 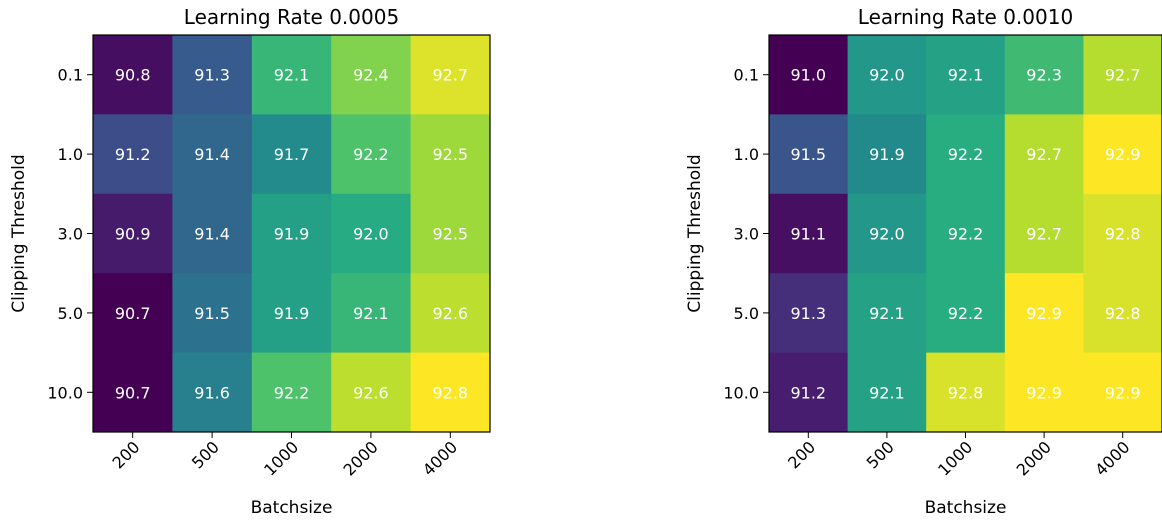 I want to click on cell-value-label: 90.8, so click(x=133, y=75).